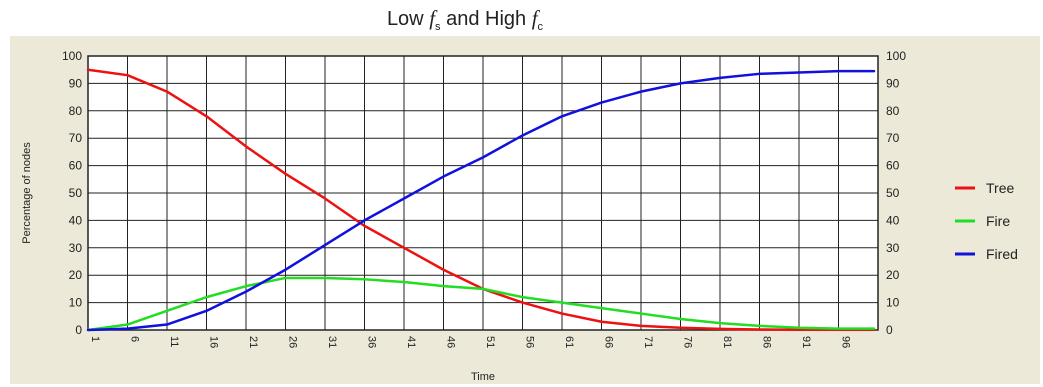 The height and width of the screenshot is (387, 1043). I want to click on y-tick-label-left: 70, so click(76, 138).